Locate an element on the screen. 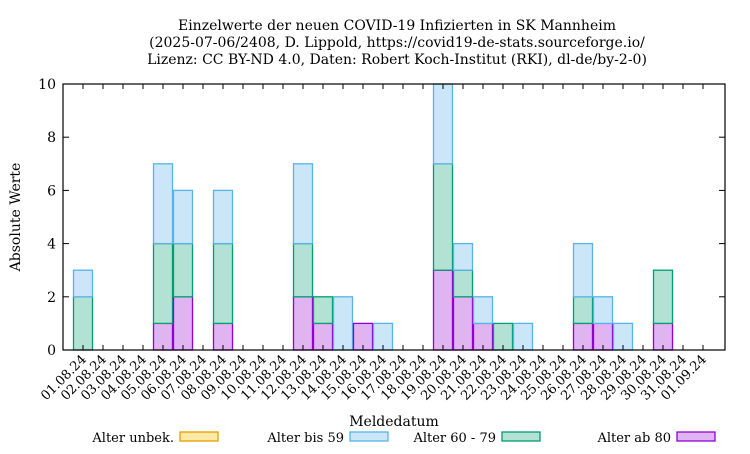 Image resolution: width=750 pixels, height=454 pixels. bar-alter-ab-80-12.08.24 is located at coordinates (303, 323).